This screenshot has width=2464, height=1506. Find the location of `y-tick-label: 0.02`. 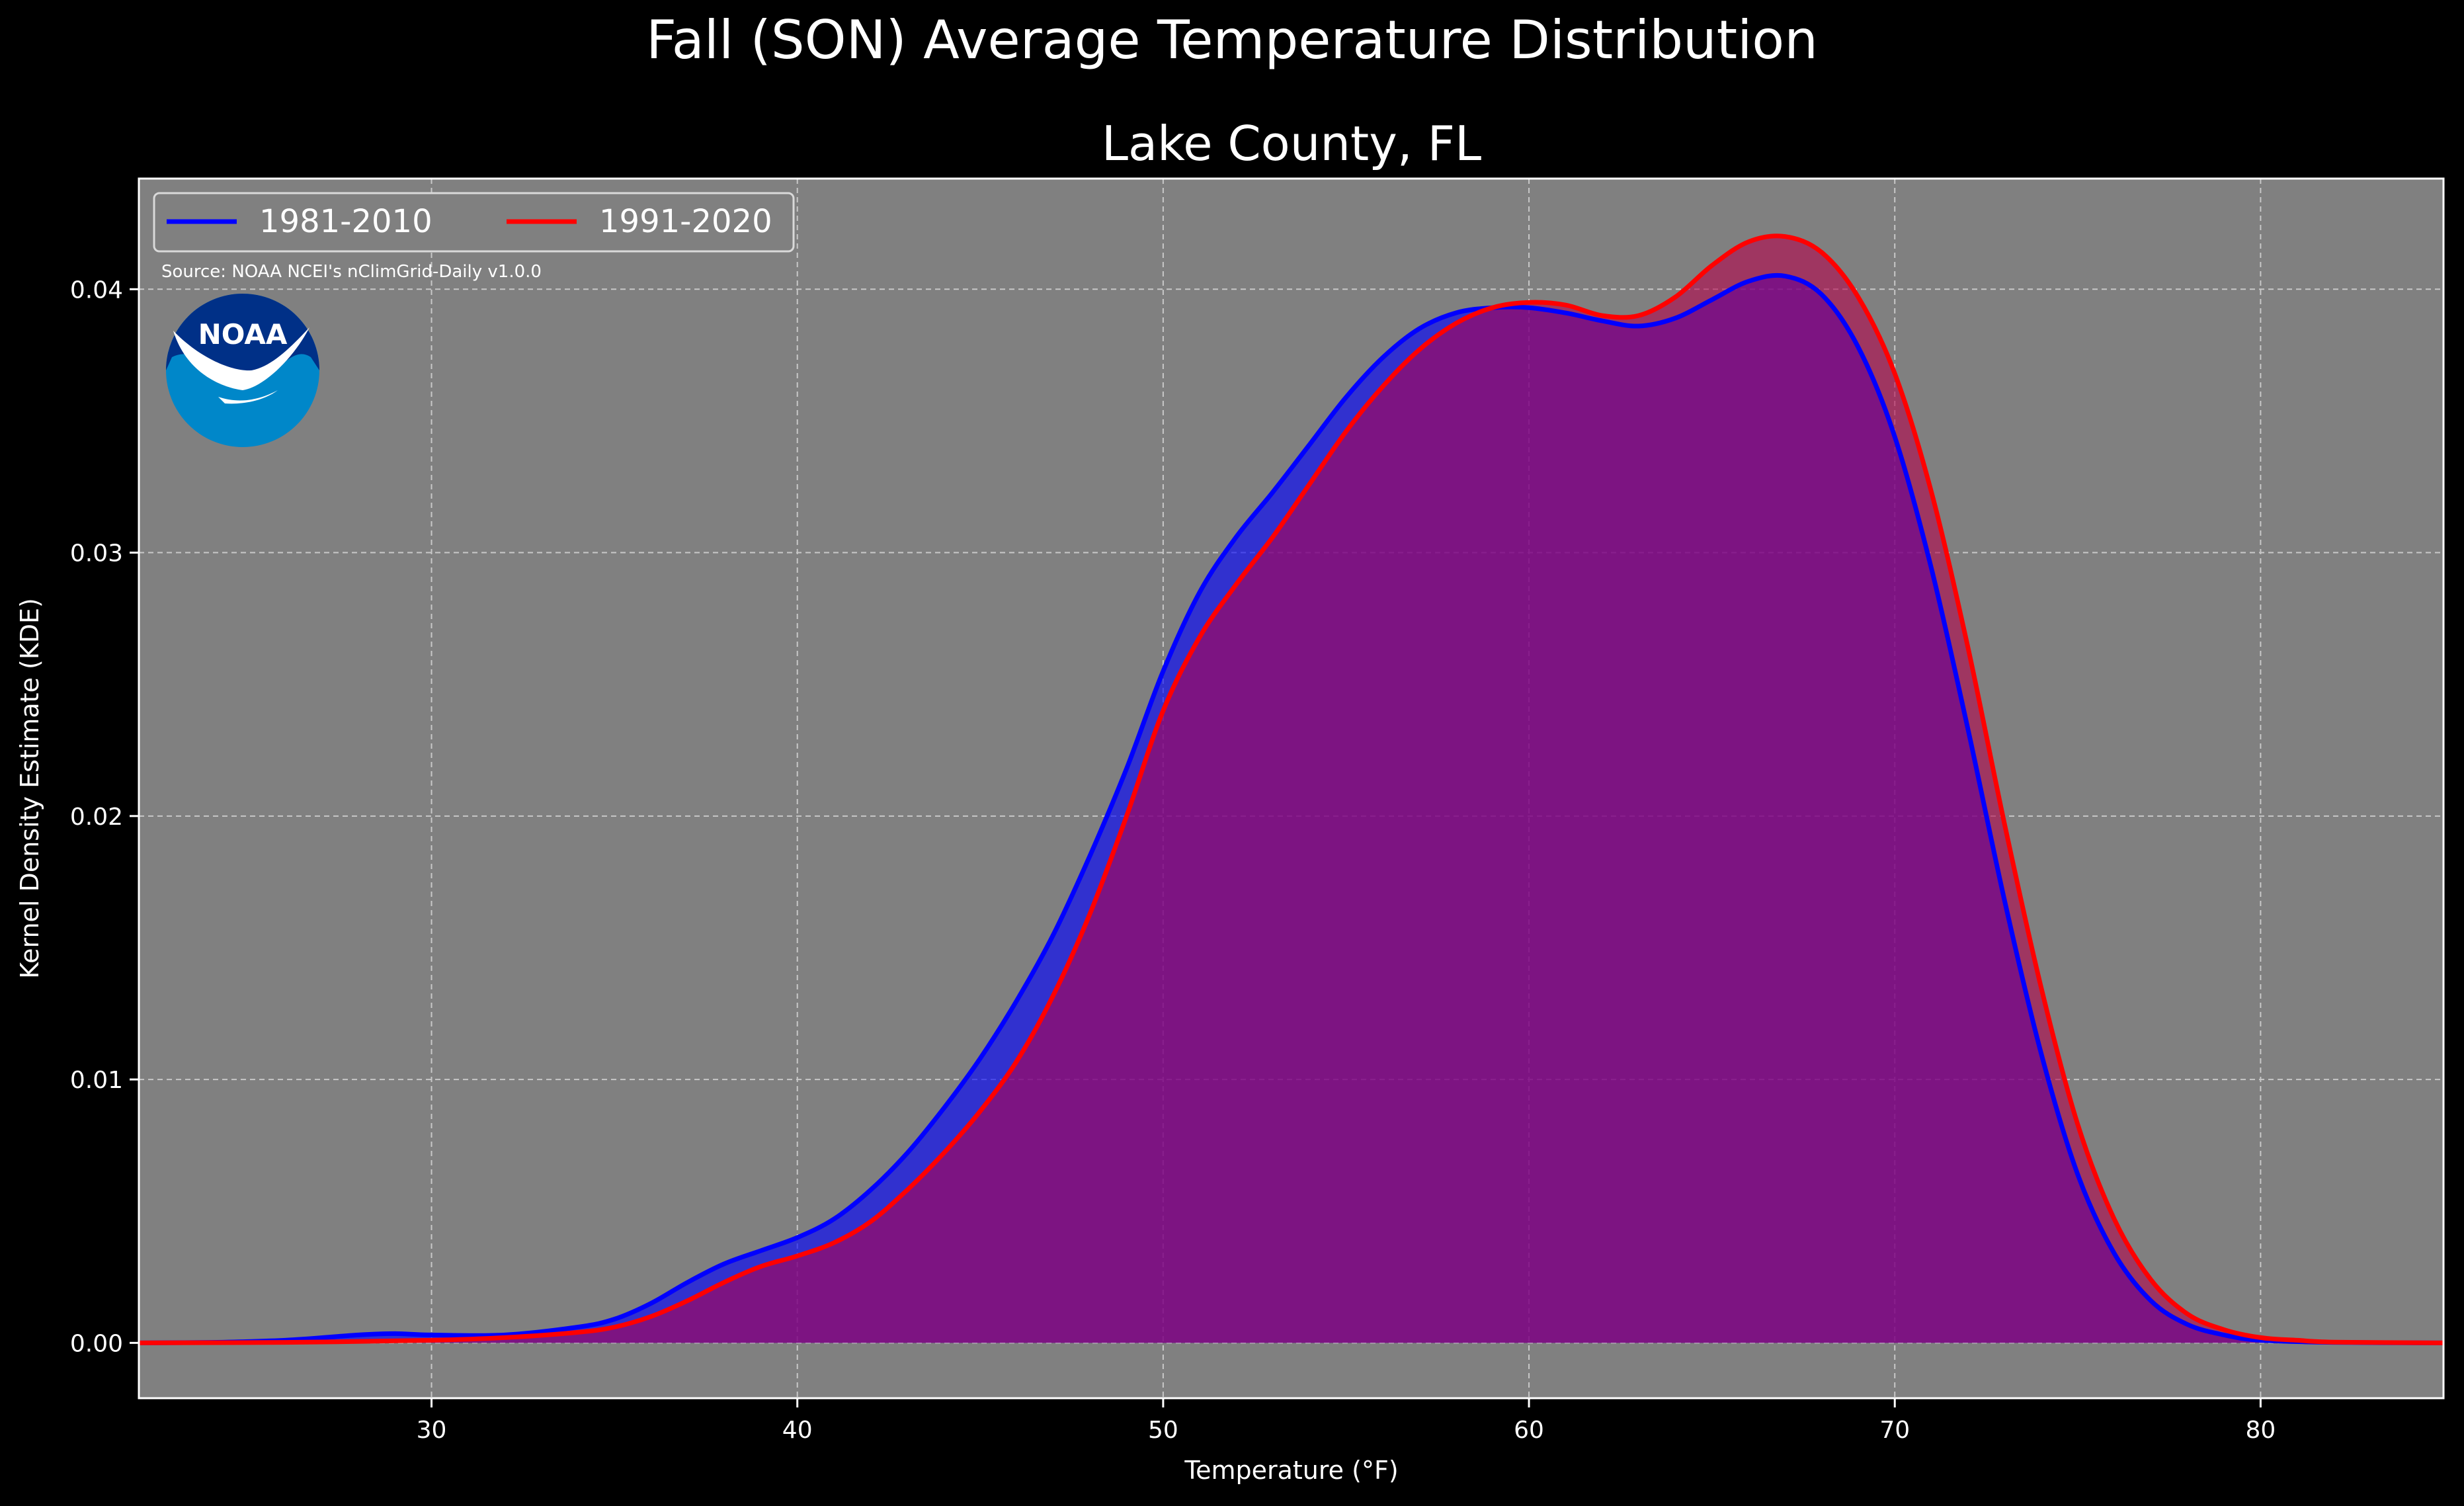

y-tick-label: 0.02 is located at coordinates (97, 817).